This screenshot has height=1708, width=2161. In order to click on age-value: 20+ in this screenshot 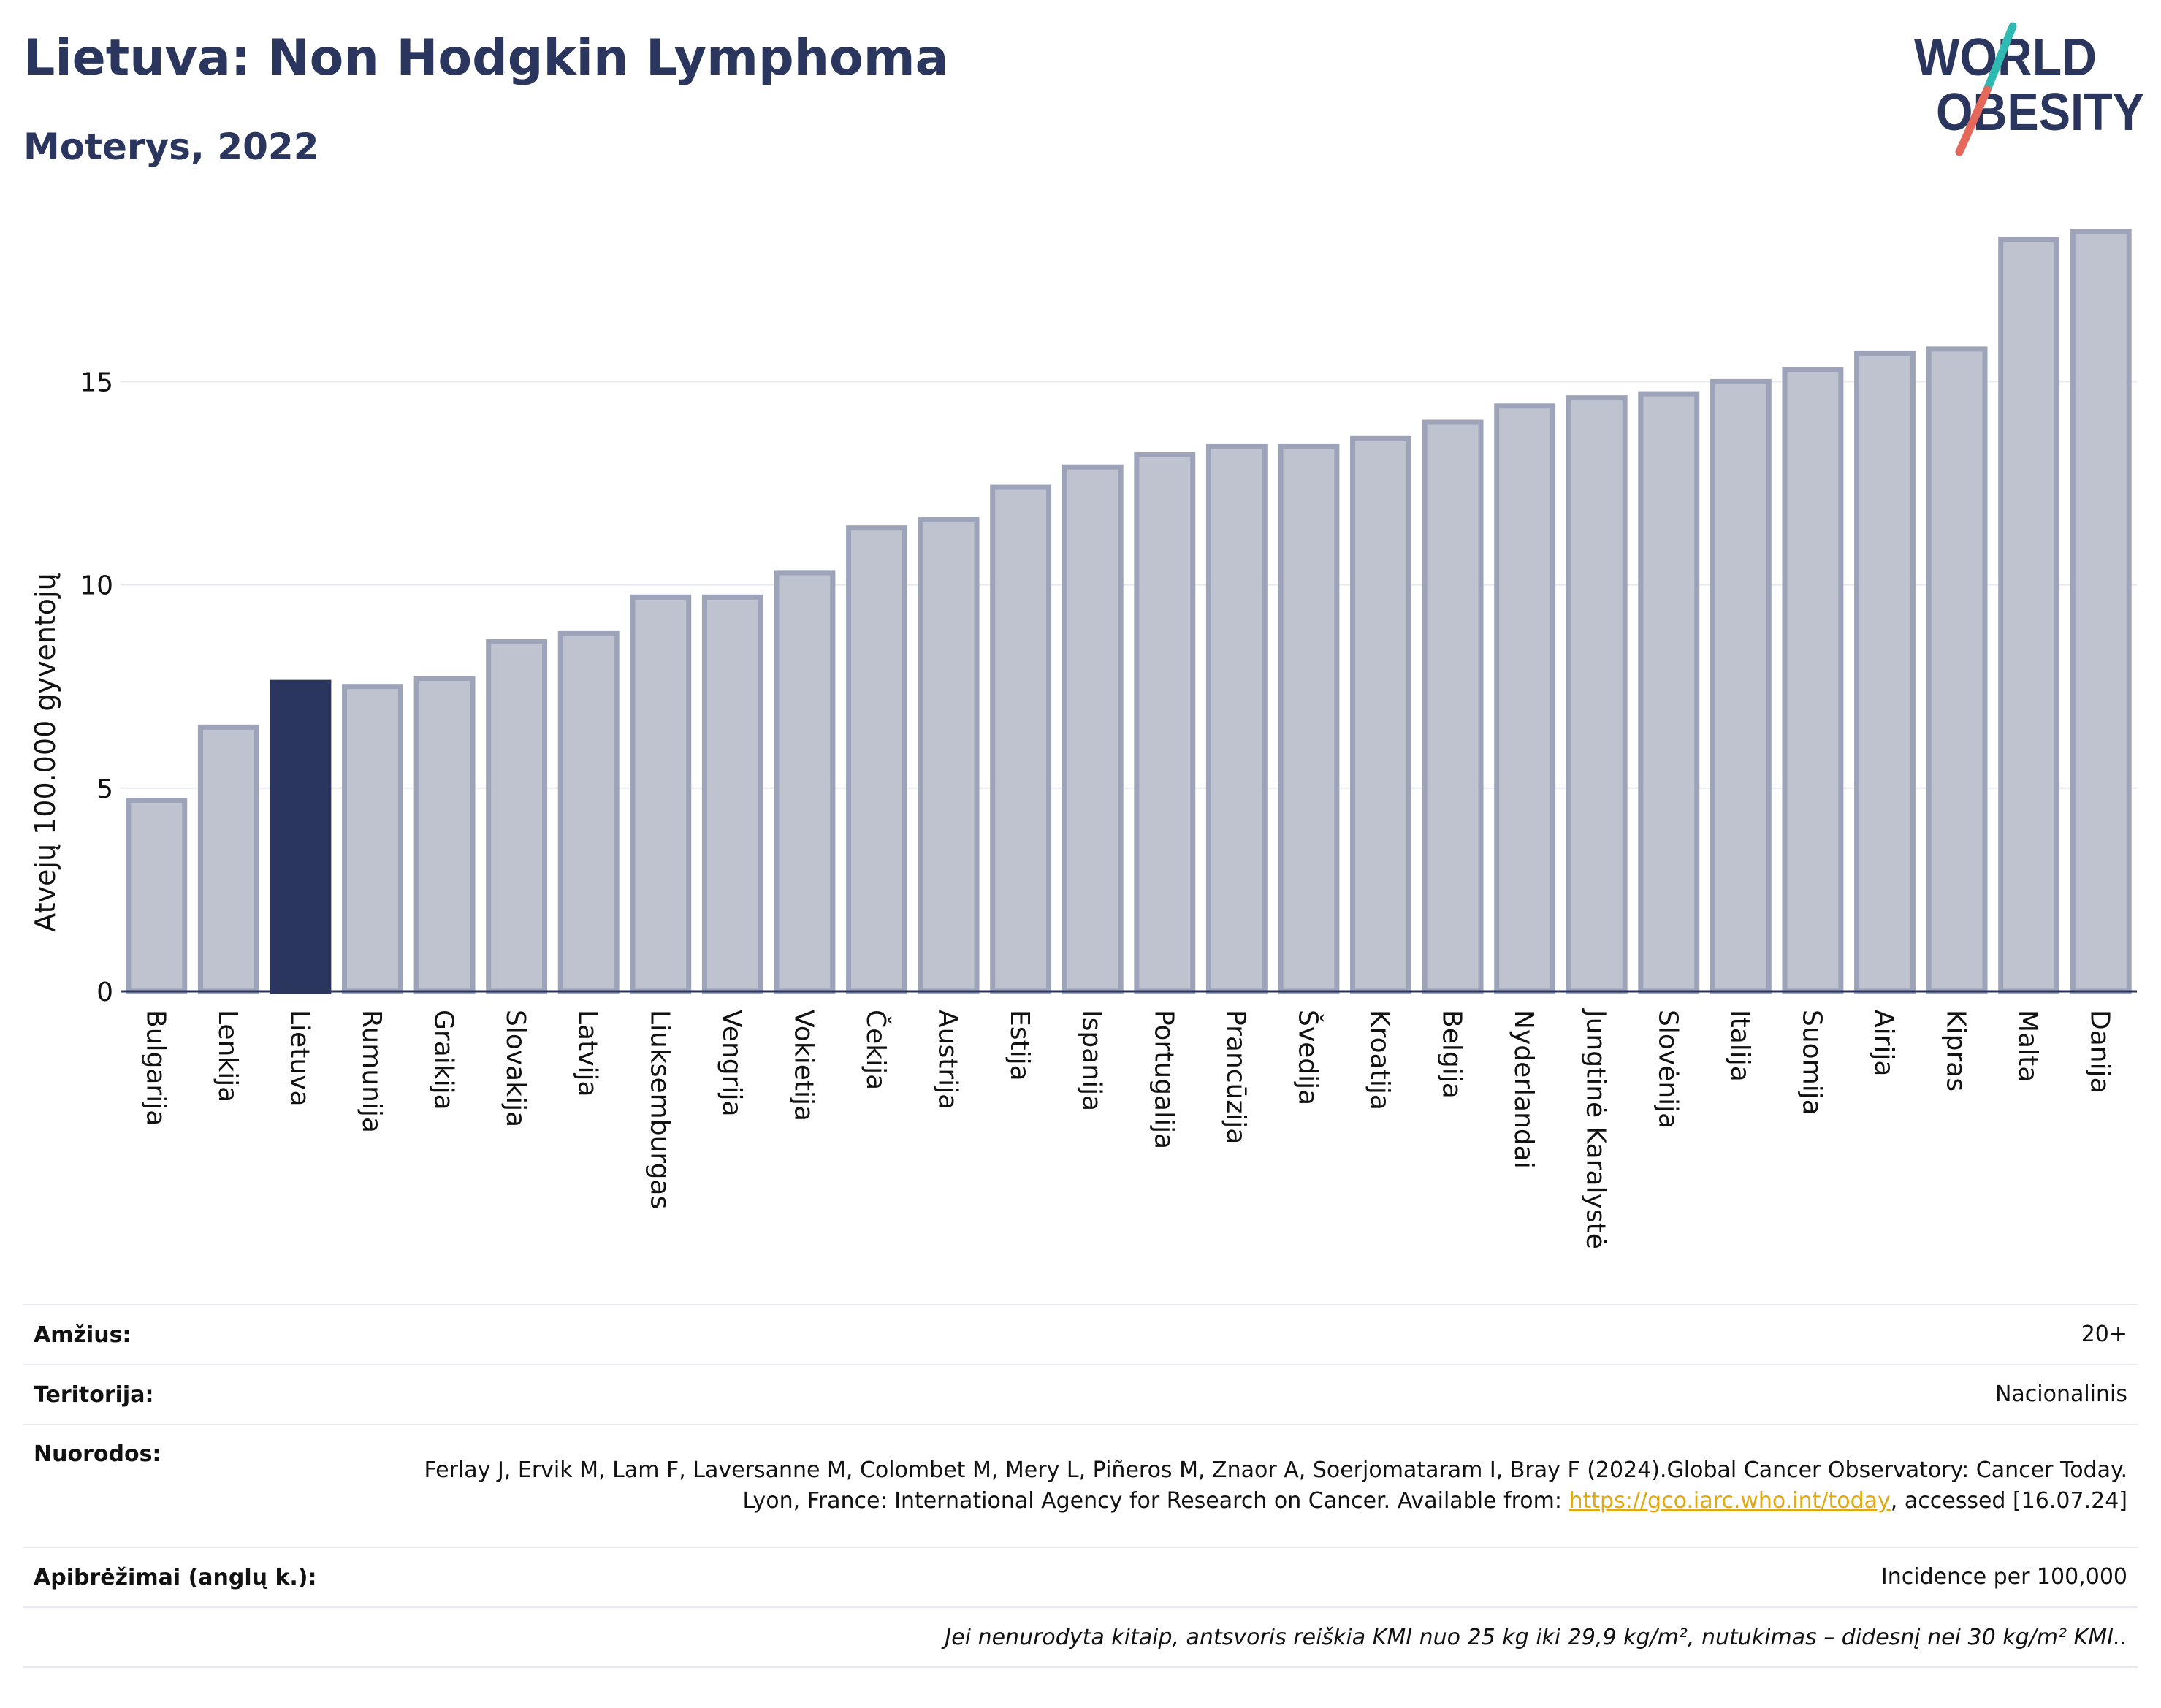, I will do `click(2104, 1335)`.